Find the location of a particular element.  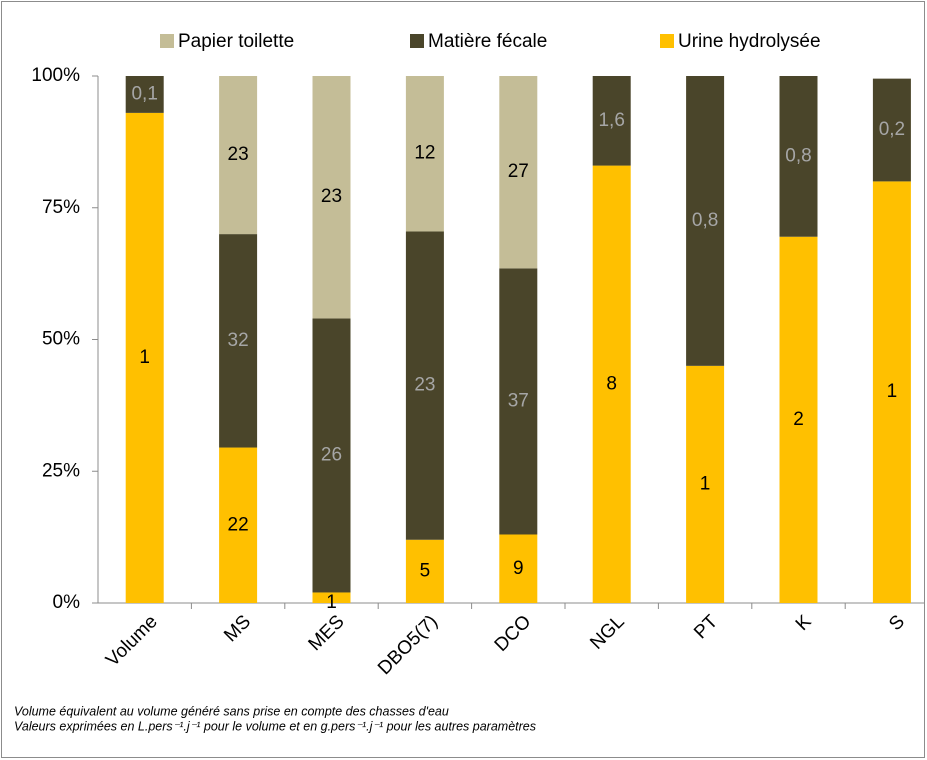

data-label: 0,2 is located at coordinates (892, 129).